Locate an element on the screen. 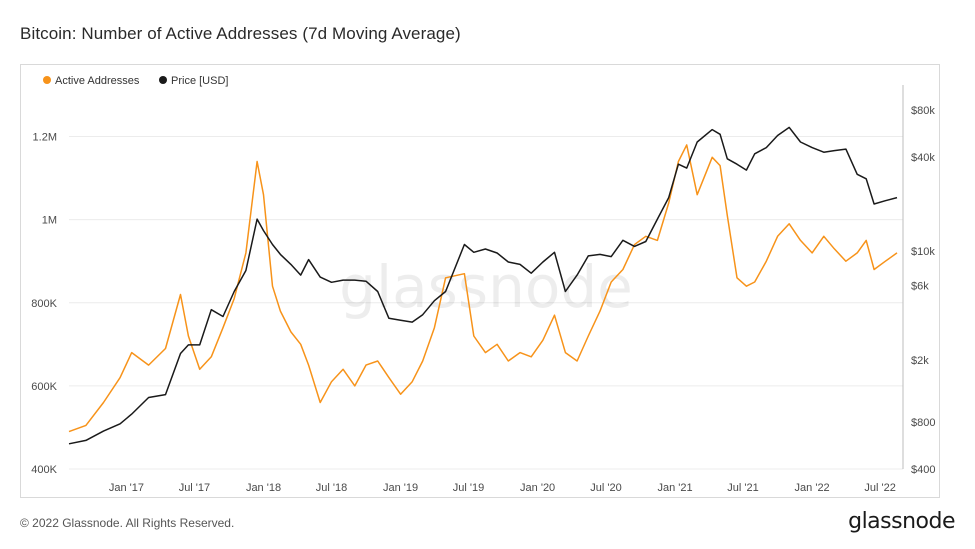  y-right-tick-label: $2k is located at coordinates (920, 361).